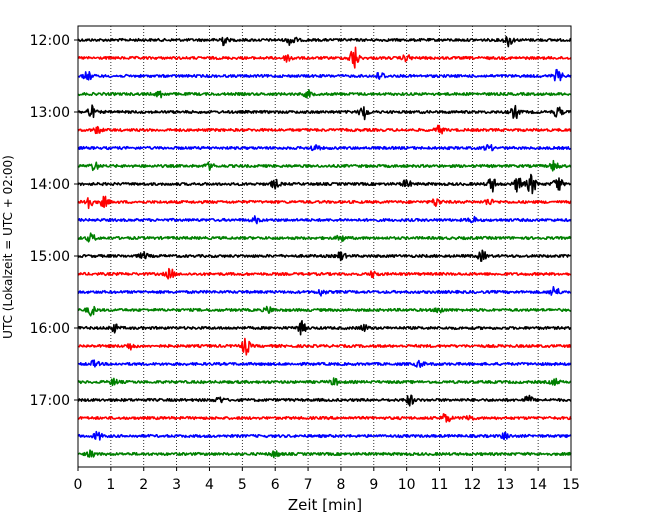 This screenshot has width=650, height=520. What do you see at coordinates (50, 329) in the screenshot?
I see `y-tick-label: 16:00` at bounding box center [50, 329].